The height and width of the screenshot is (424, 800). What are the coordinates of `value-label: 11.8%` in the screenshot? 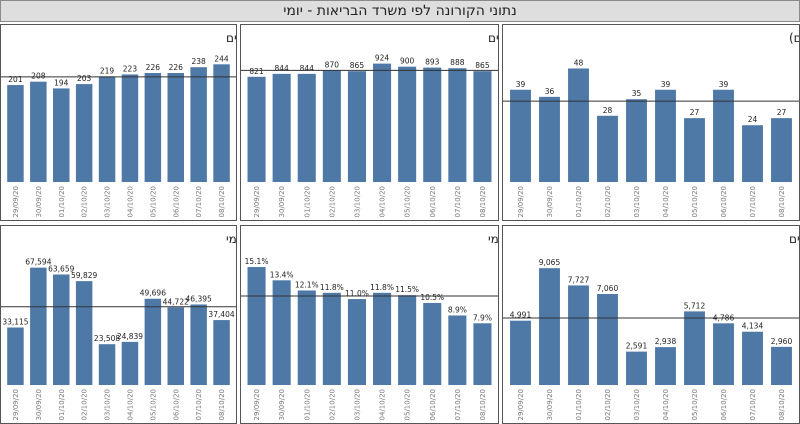 It's located at (382, 287).